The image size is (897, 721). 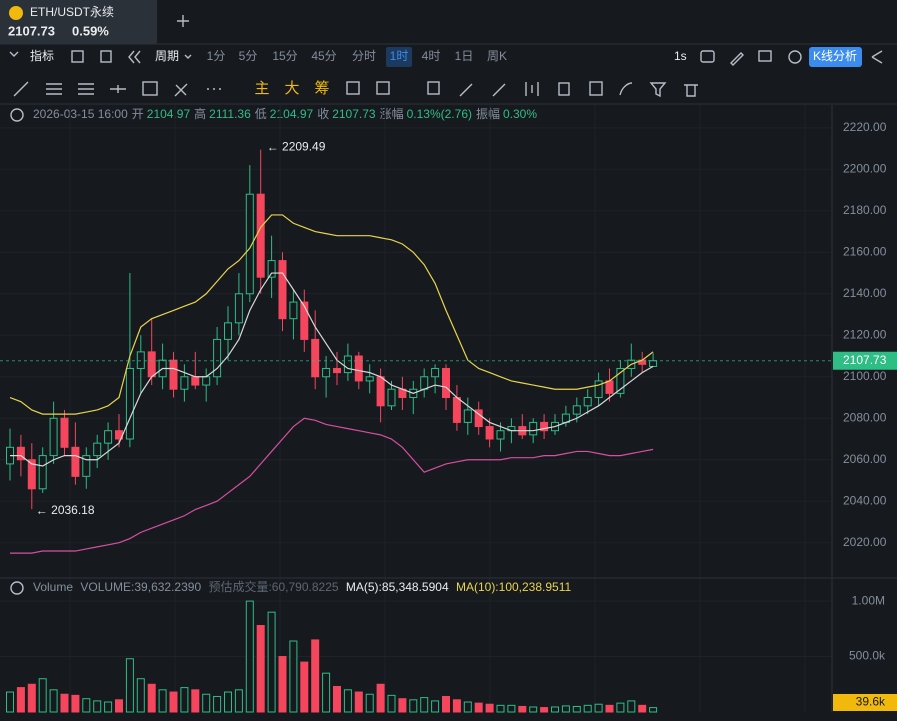 I want to click on volume-ma5: MA(5):85,348.5904, so click(x=397, y=587).